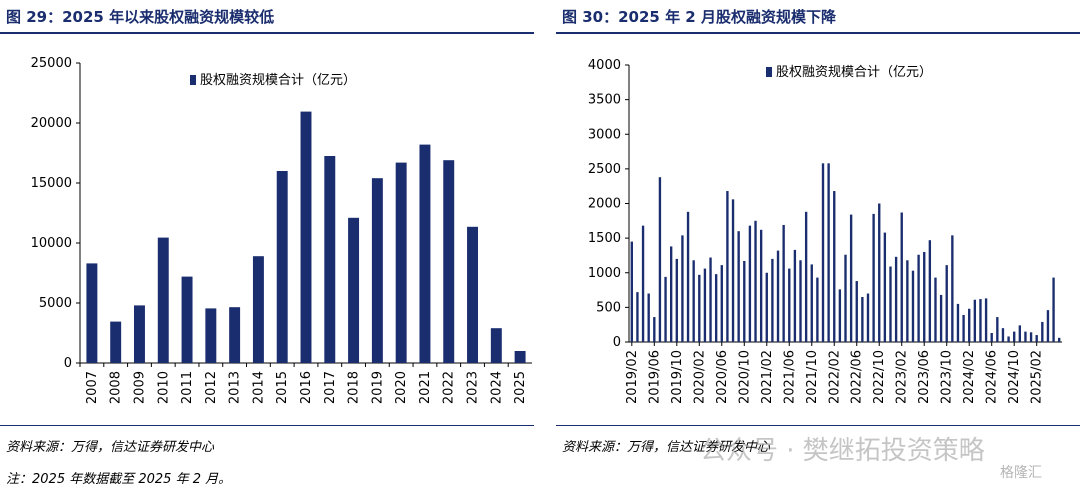 This screenshot has width=1080, height=489. I want to click on left-source-rule, so click(267, 425).